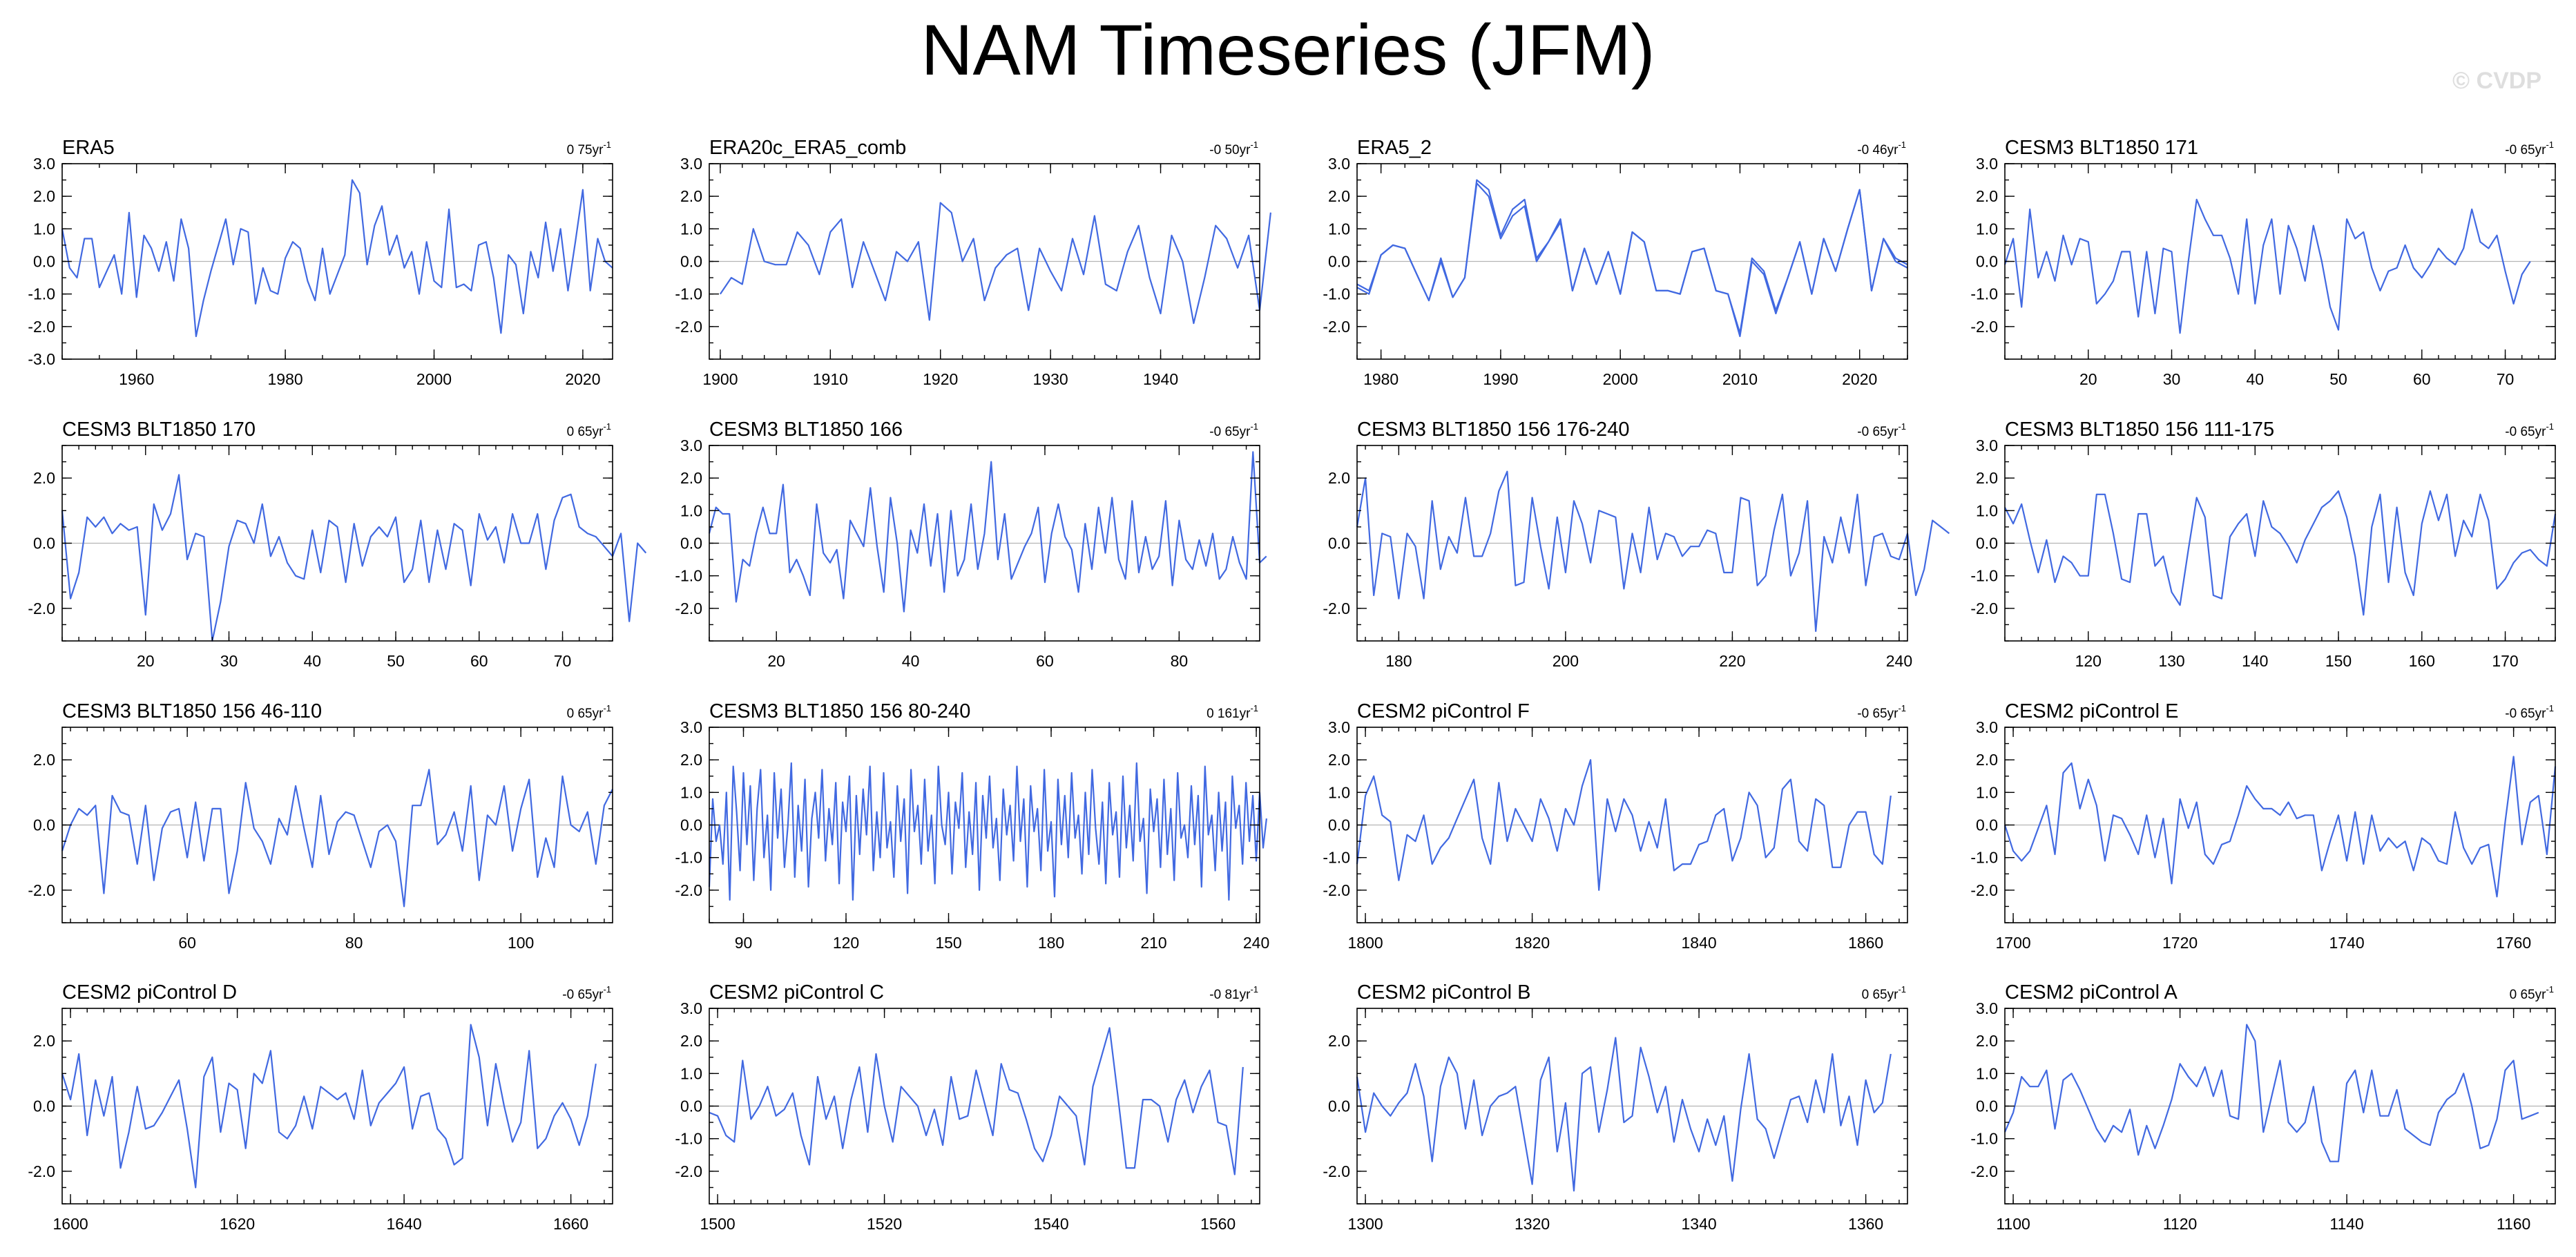 The height and width of the screenshot is (1257, 2576). I want to click on panel-9-ytick-label: -2.0, so click(41, 890).